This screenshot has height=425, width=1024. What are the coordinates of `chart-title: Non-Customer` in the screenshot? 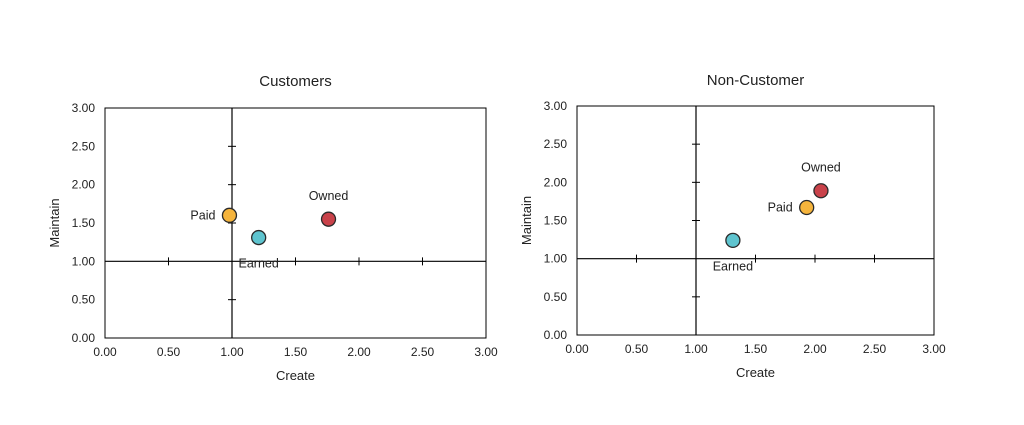 It's located at (756, 80).